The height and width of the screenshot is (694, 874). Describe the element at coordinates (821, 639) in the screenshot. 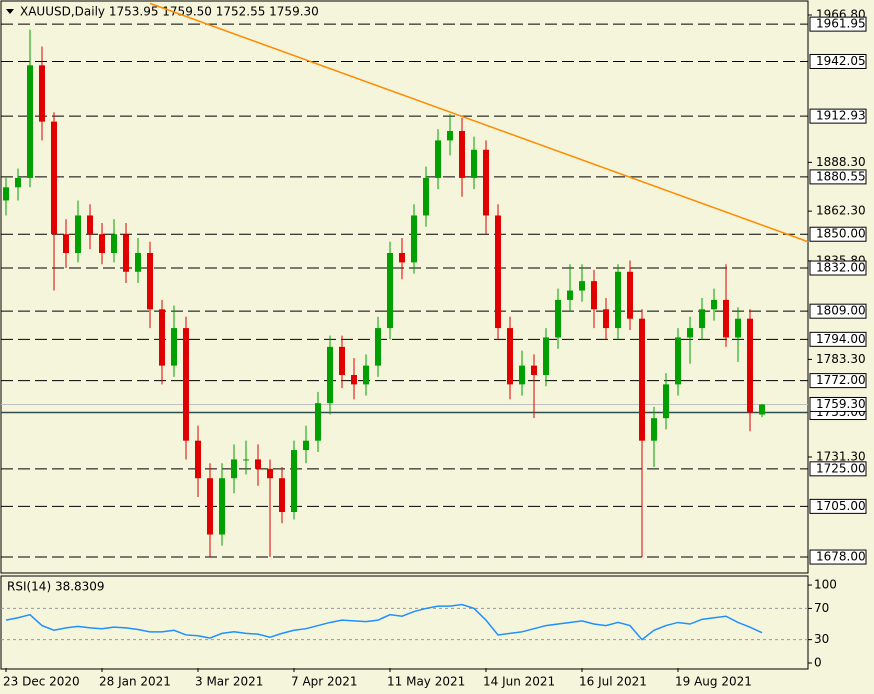

I see `rsi-tick-label: 30` at that location.